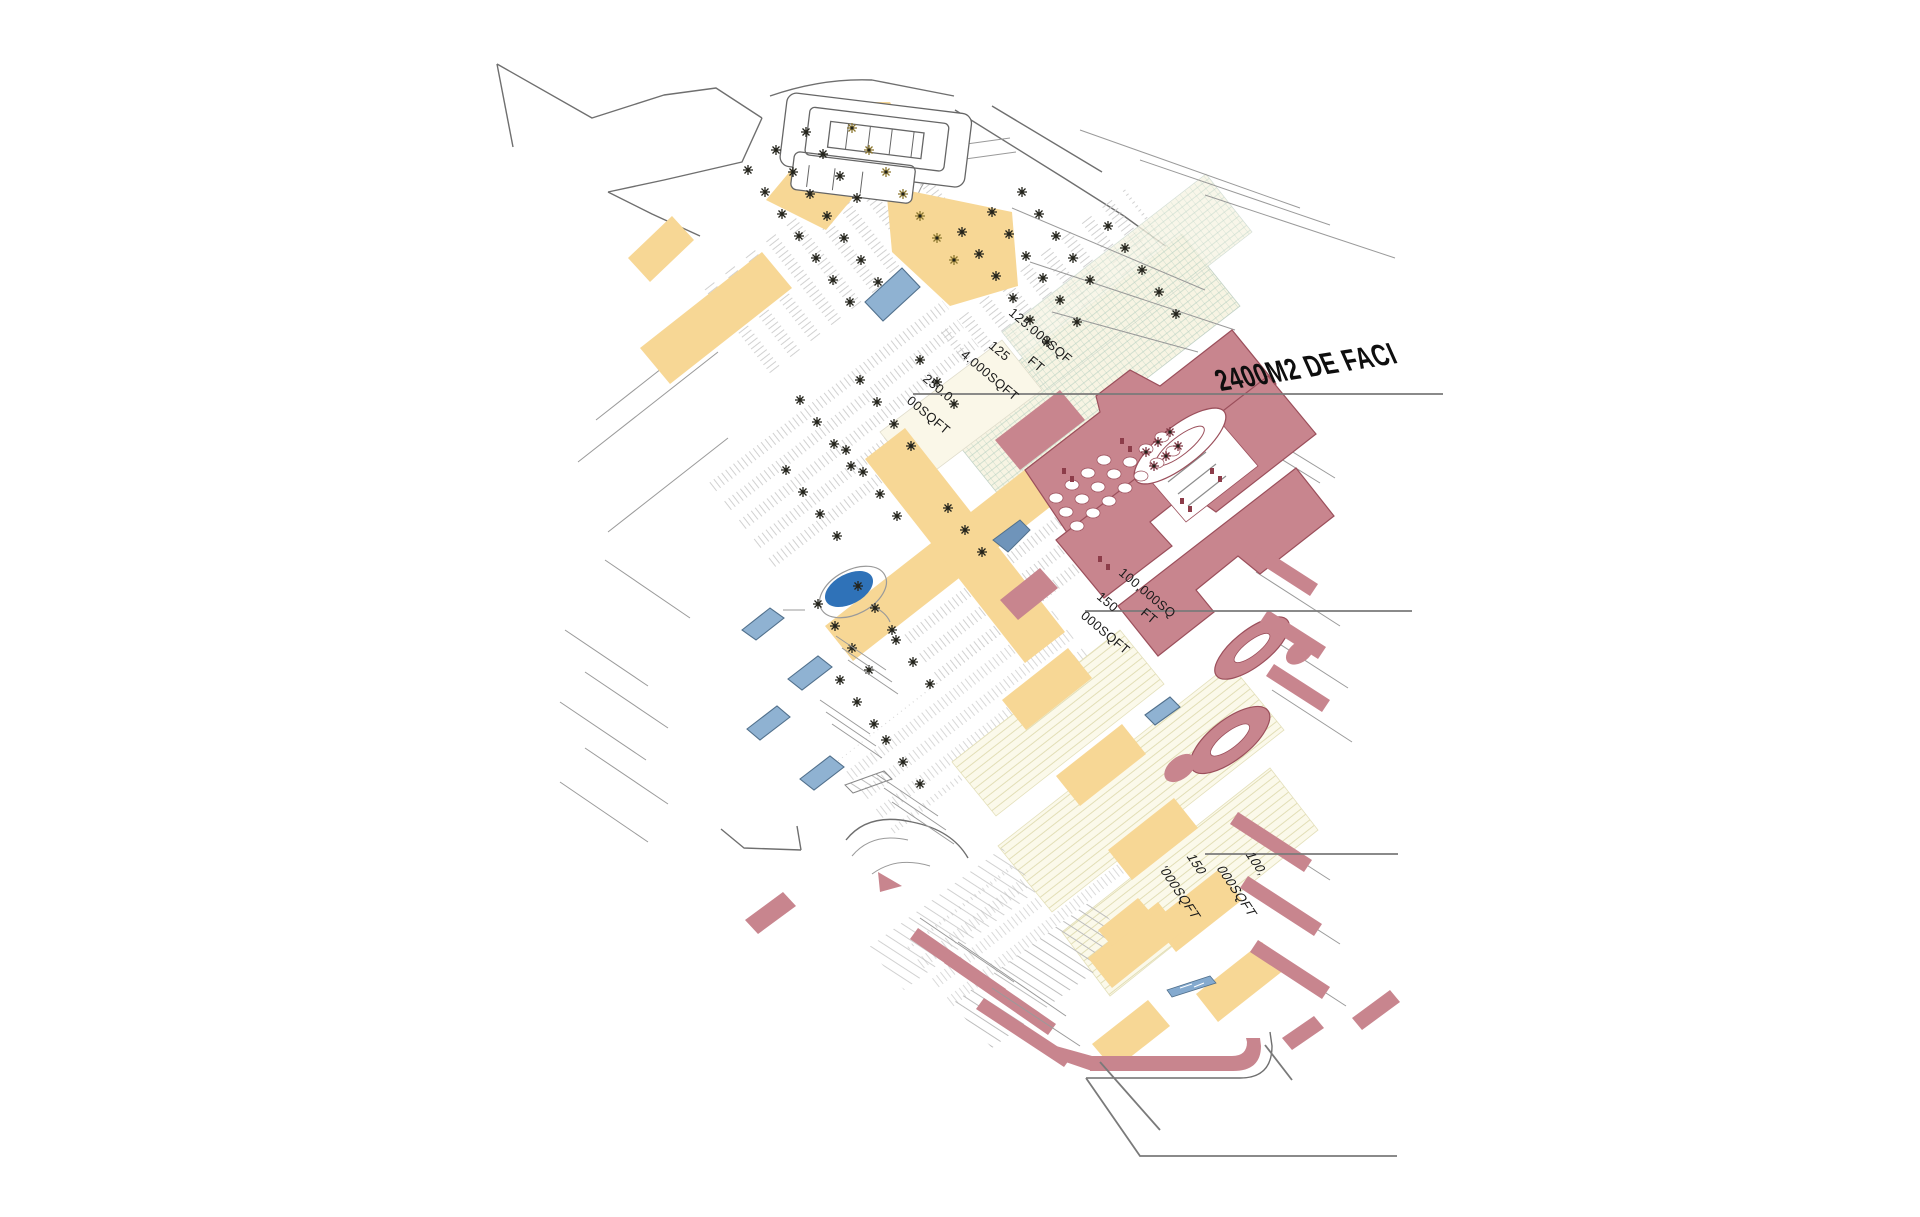  Describe the element at coordinates (1239, 699) in the screenshot. I see `red-blob-buildings` at that location.